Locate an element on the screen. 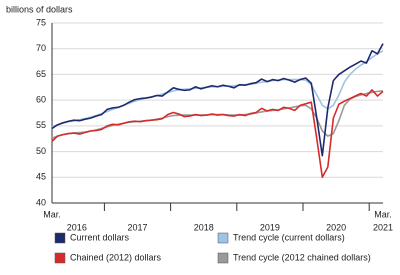 The image size is (400, 275). legend-label: Chained (2012) dollars is located at coordinates (116, 257).